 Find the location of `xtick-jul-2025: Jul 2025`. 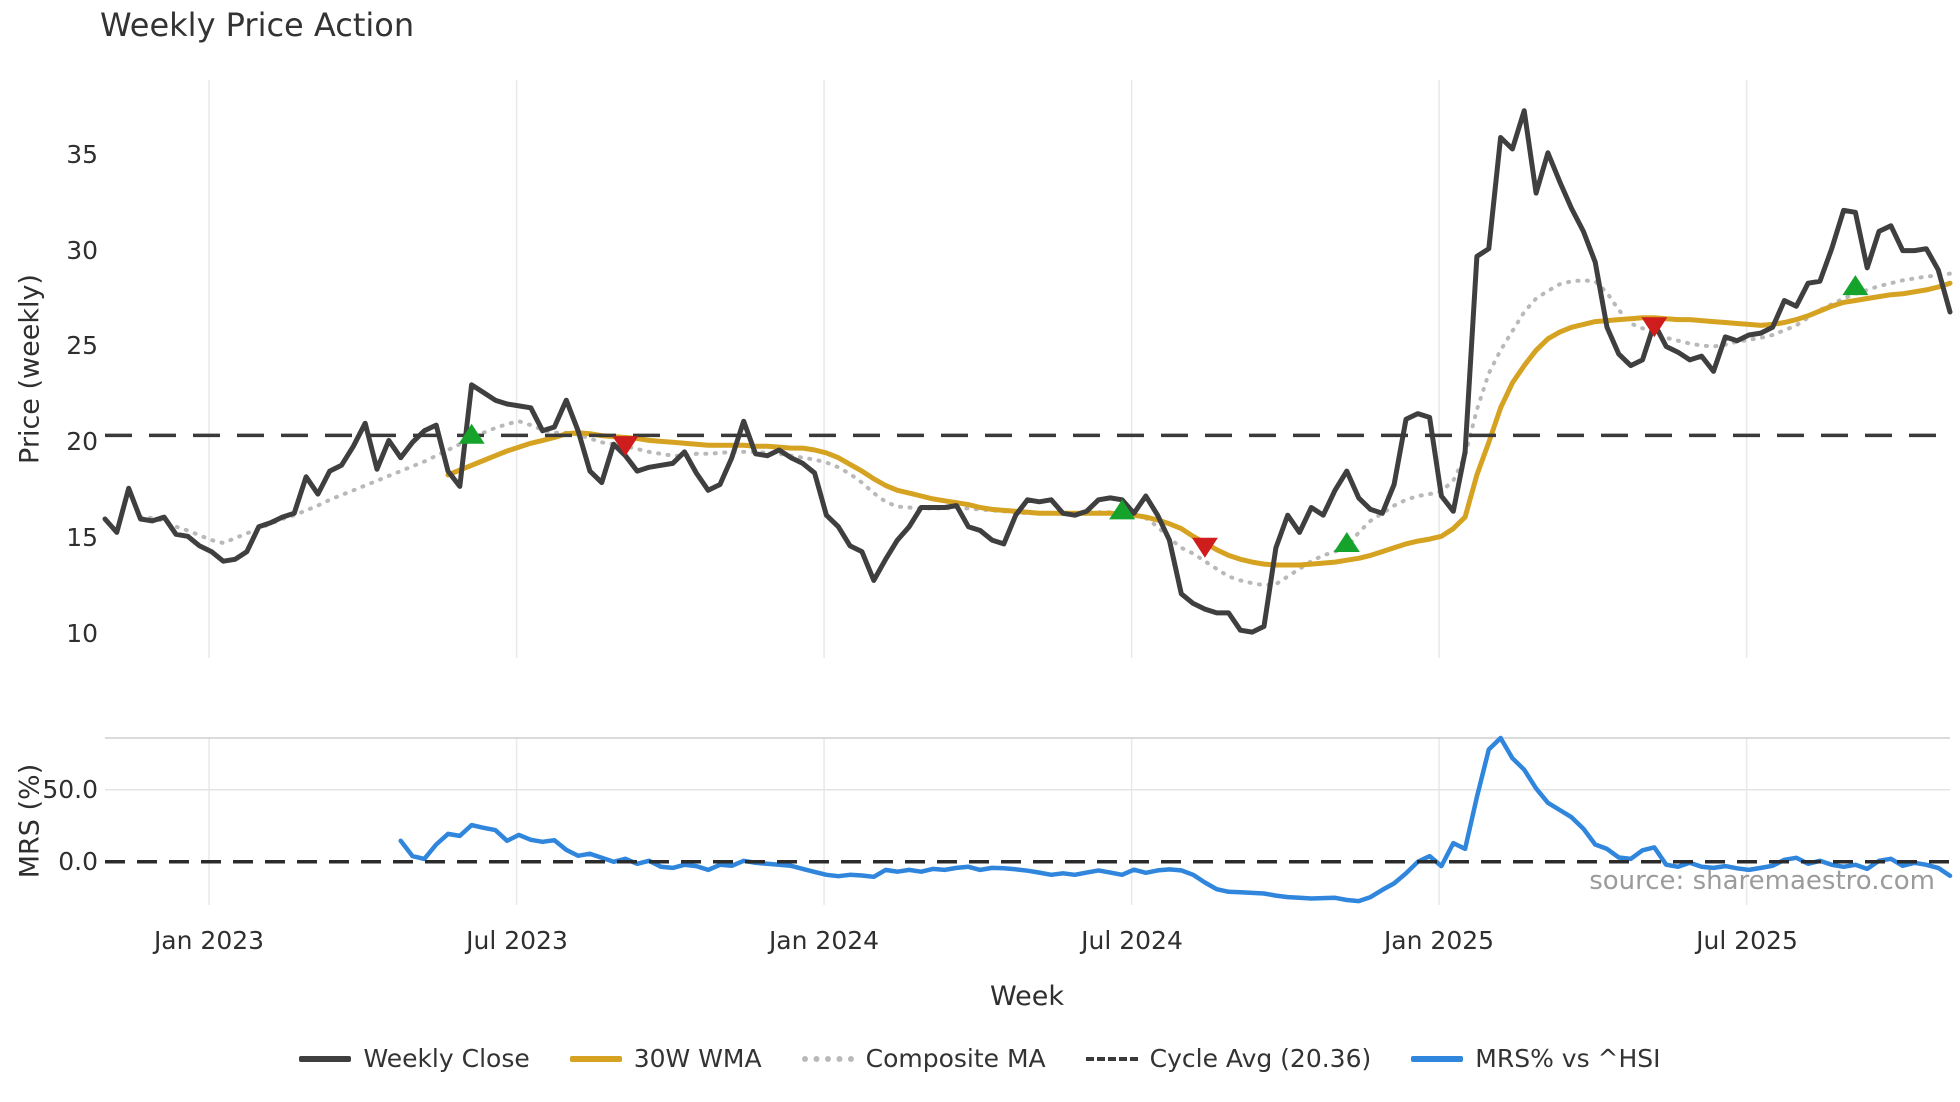

xtick-jul-2025: Jul 2025 is located at coordinates (1747, 940).